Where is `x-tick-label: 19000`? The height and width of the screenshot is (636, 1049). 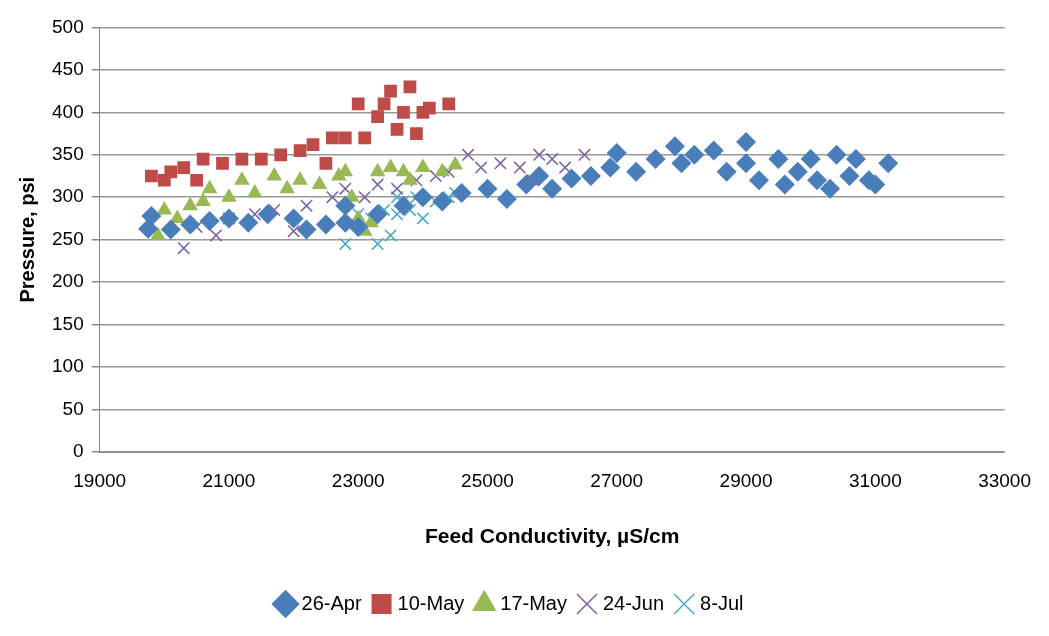
x-tick-label: 19000 is located at coordinates (100, 480).